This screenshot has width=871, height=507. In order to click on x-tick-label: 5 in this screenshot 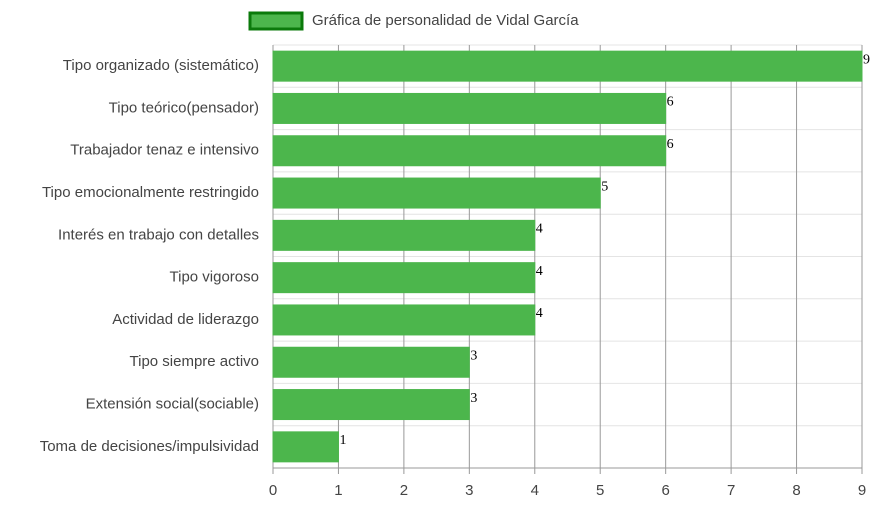, I will do `click(600, 490)`.